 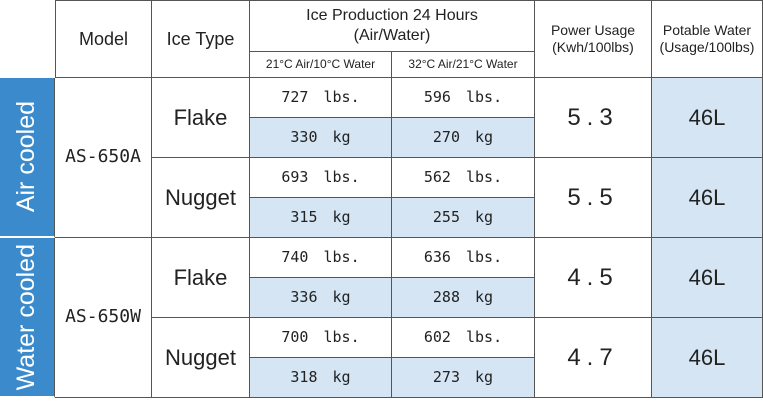 I want to click on production-kg: 255 kg, so click(x=463, y=218).